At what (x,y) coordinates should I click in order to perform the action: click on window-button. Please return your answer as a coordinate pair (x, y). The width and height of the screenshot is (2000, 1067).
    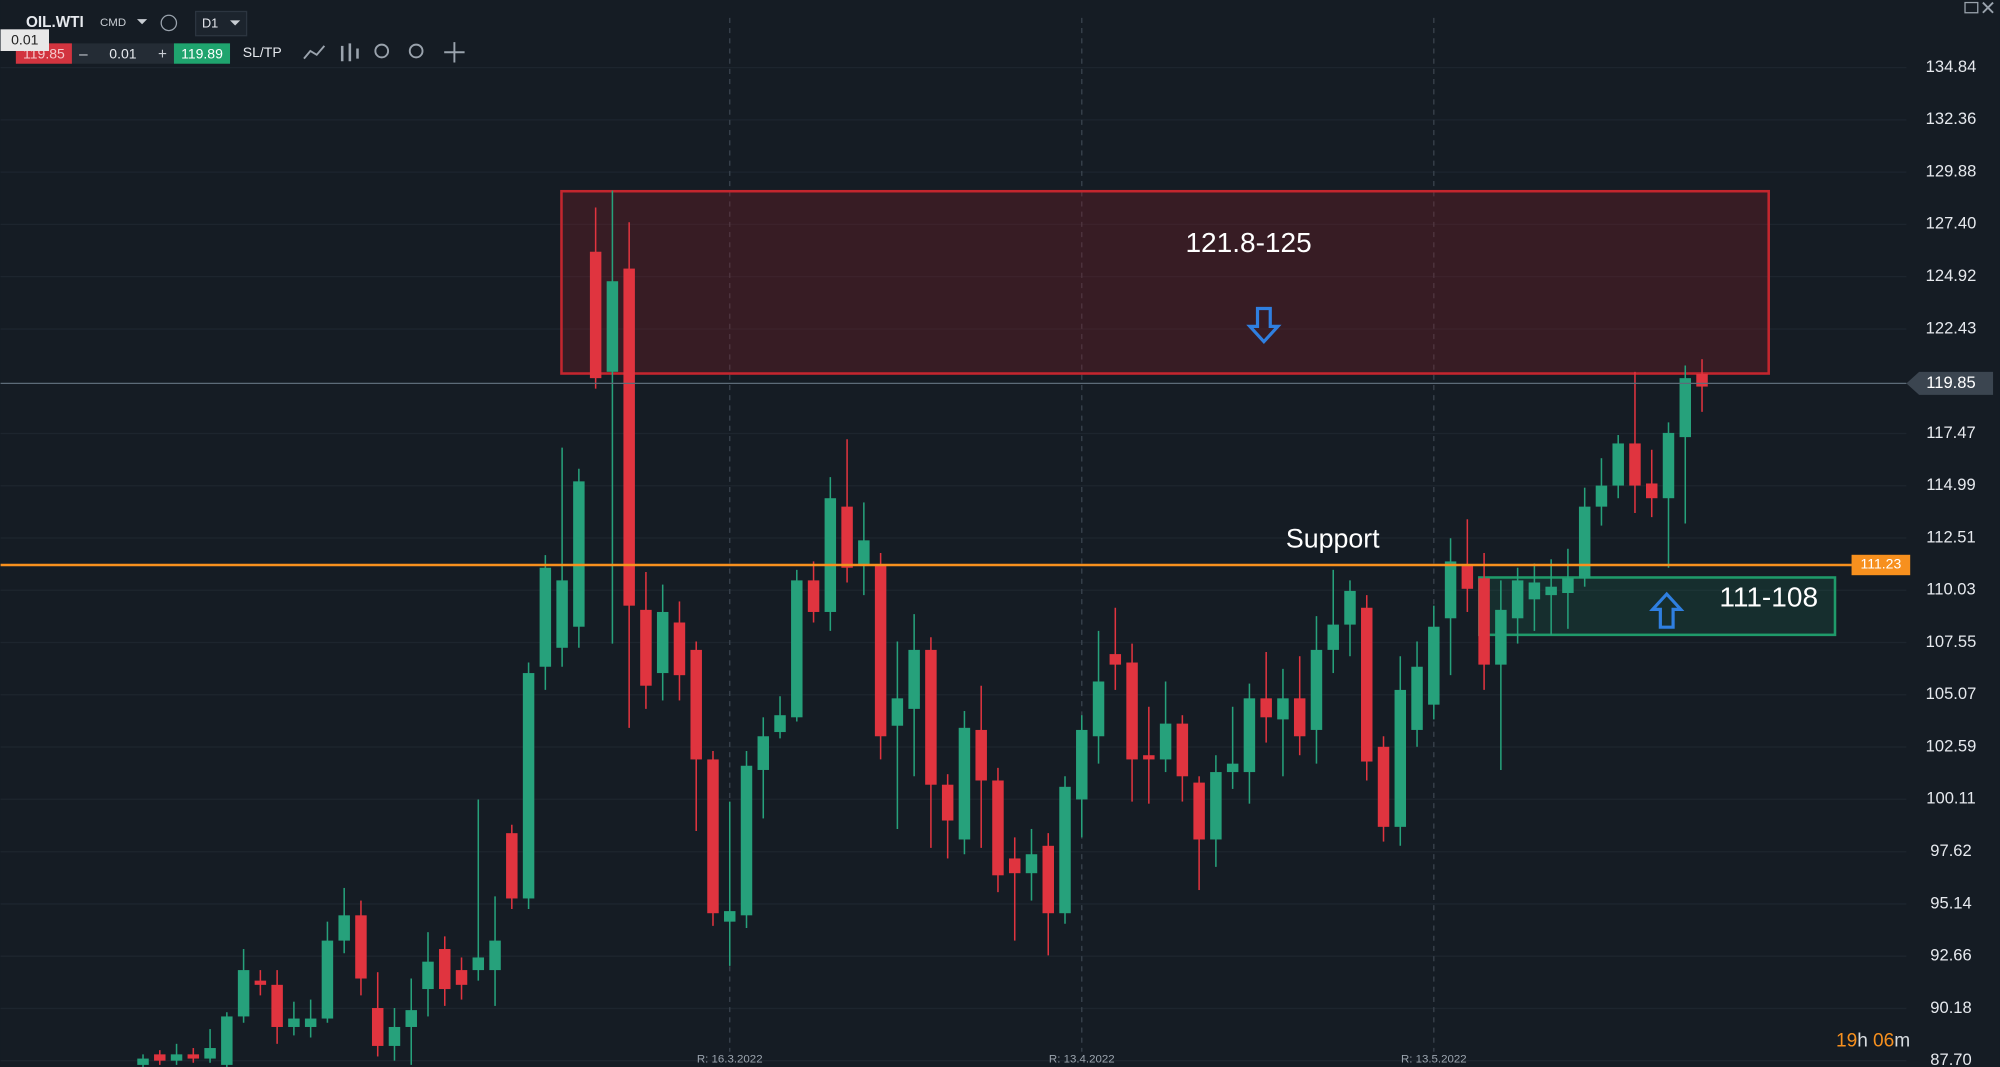
    Looking at the image, I should click on (1971, 7).